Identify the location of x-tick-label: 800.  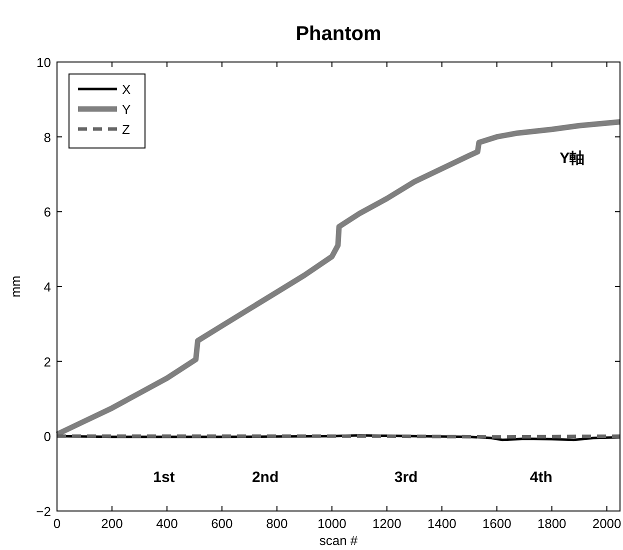
(277, 523).